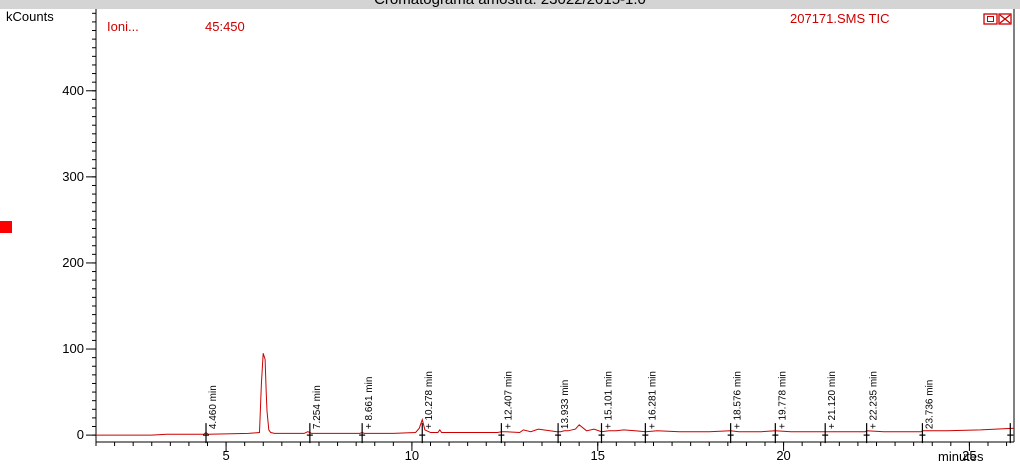 The height and width of the screenshot is (464, 1020). I want to click on x-tick-label: 10, so click(412, 455).